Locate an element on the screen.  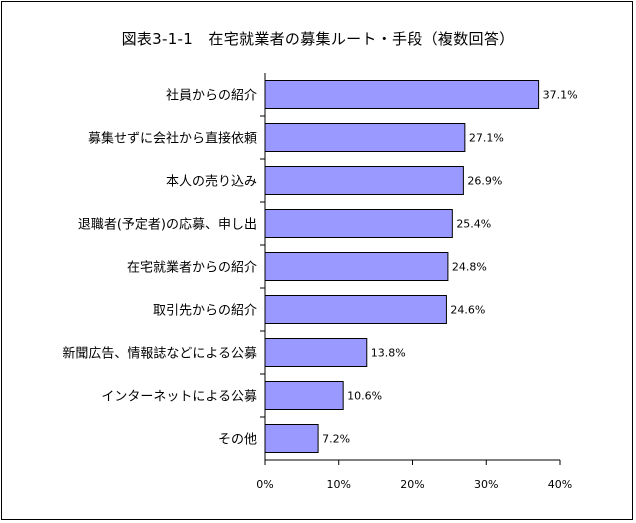
chart-title: 図表3-1-1 在宅就業者の募集ルート・手段（複数回答） is located at coordinates (318, 39).